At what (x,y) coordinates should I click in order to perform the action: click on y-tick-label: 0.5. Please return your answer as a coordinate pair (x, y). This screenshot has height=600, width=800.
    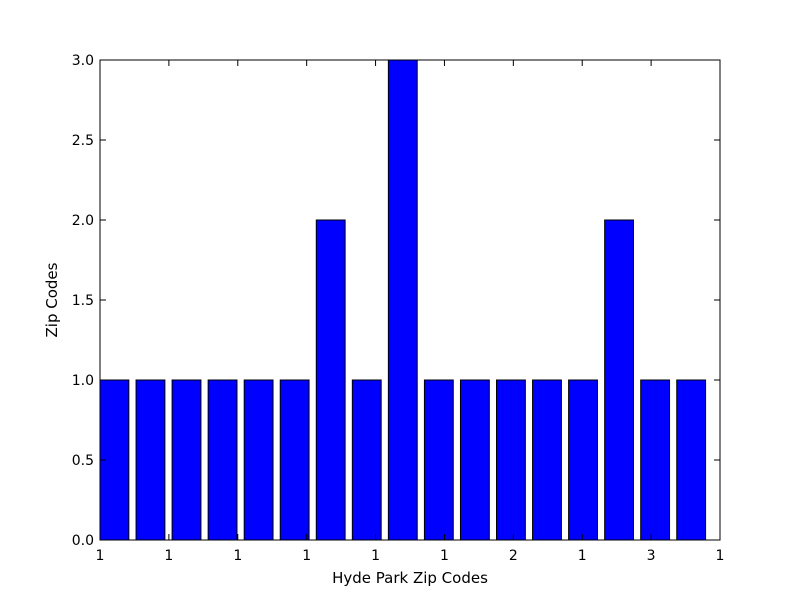
    Looking at the image, I should click on (83, 461).